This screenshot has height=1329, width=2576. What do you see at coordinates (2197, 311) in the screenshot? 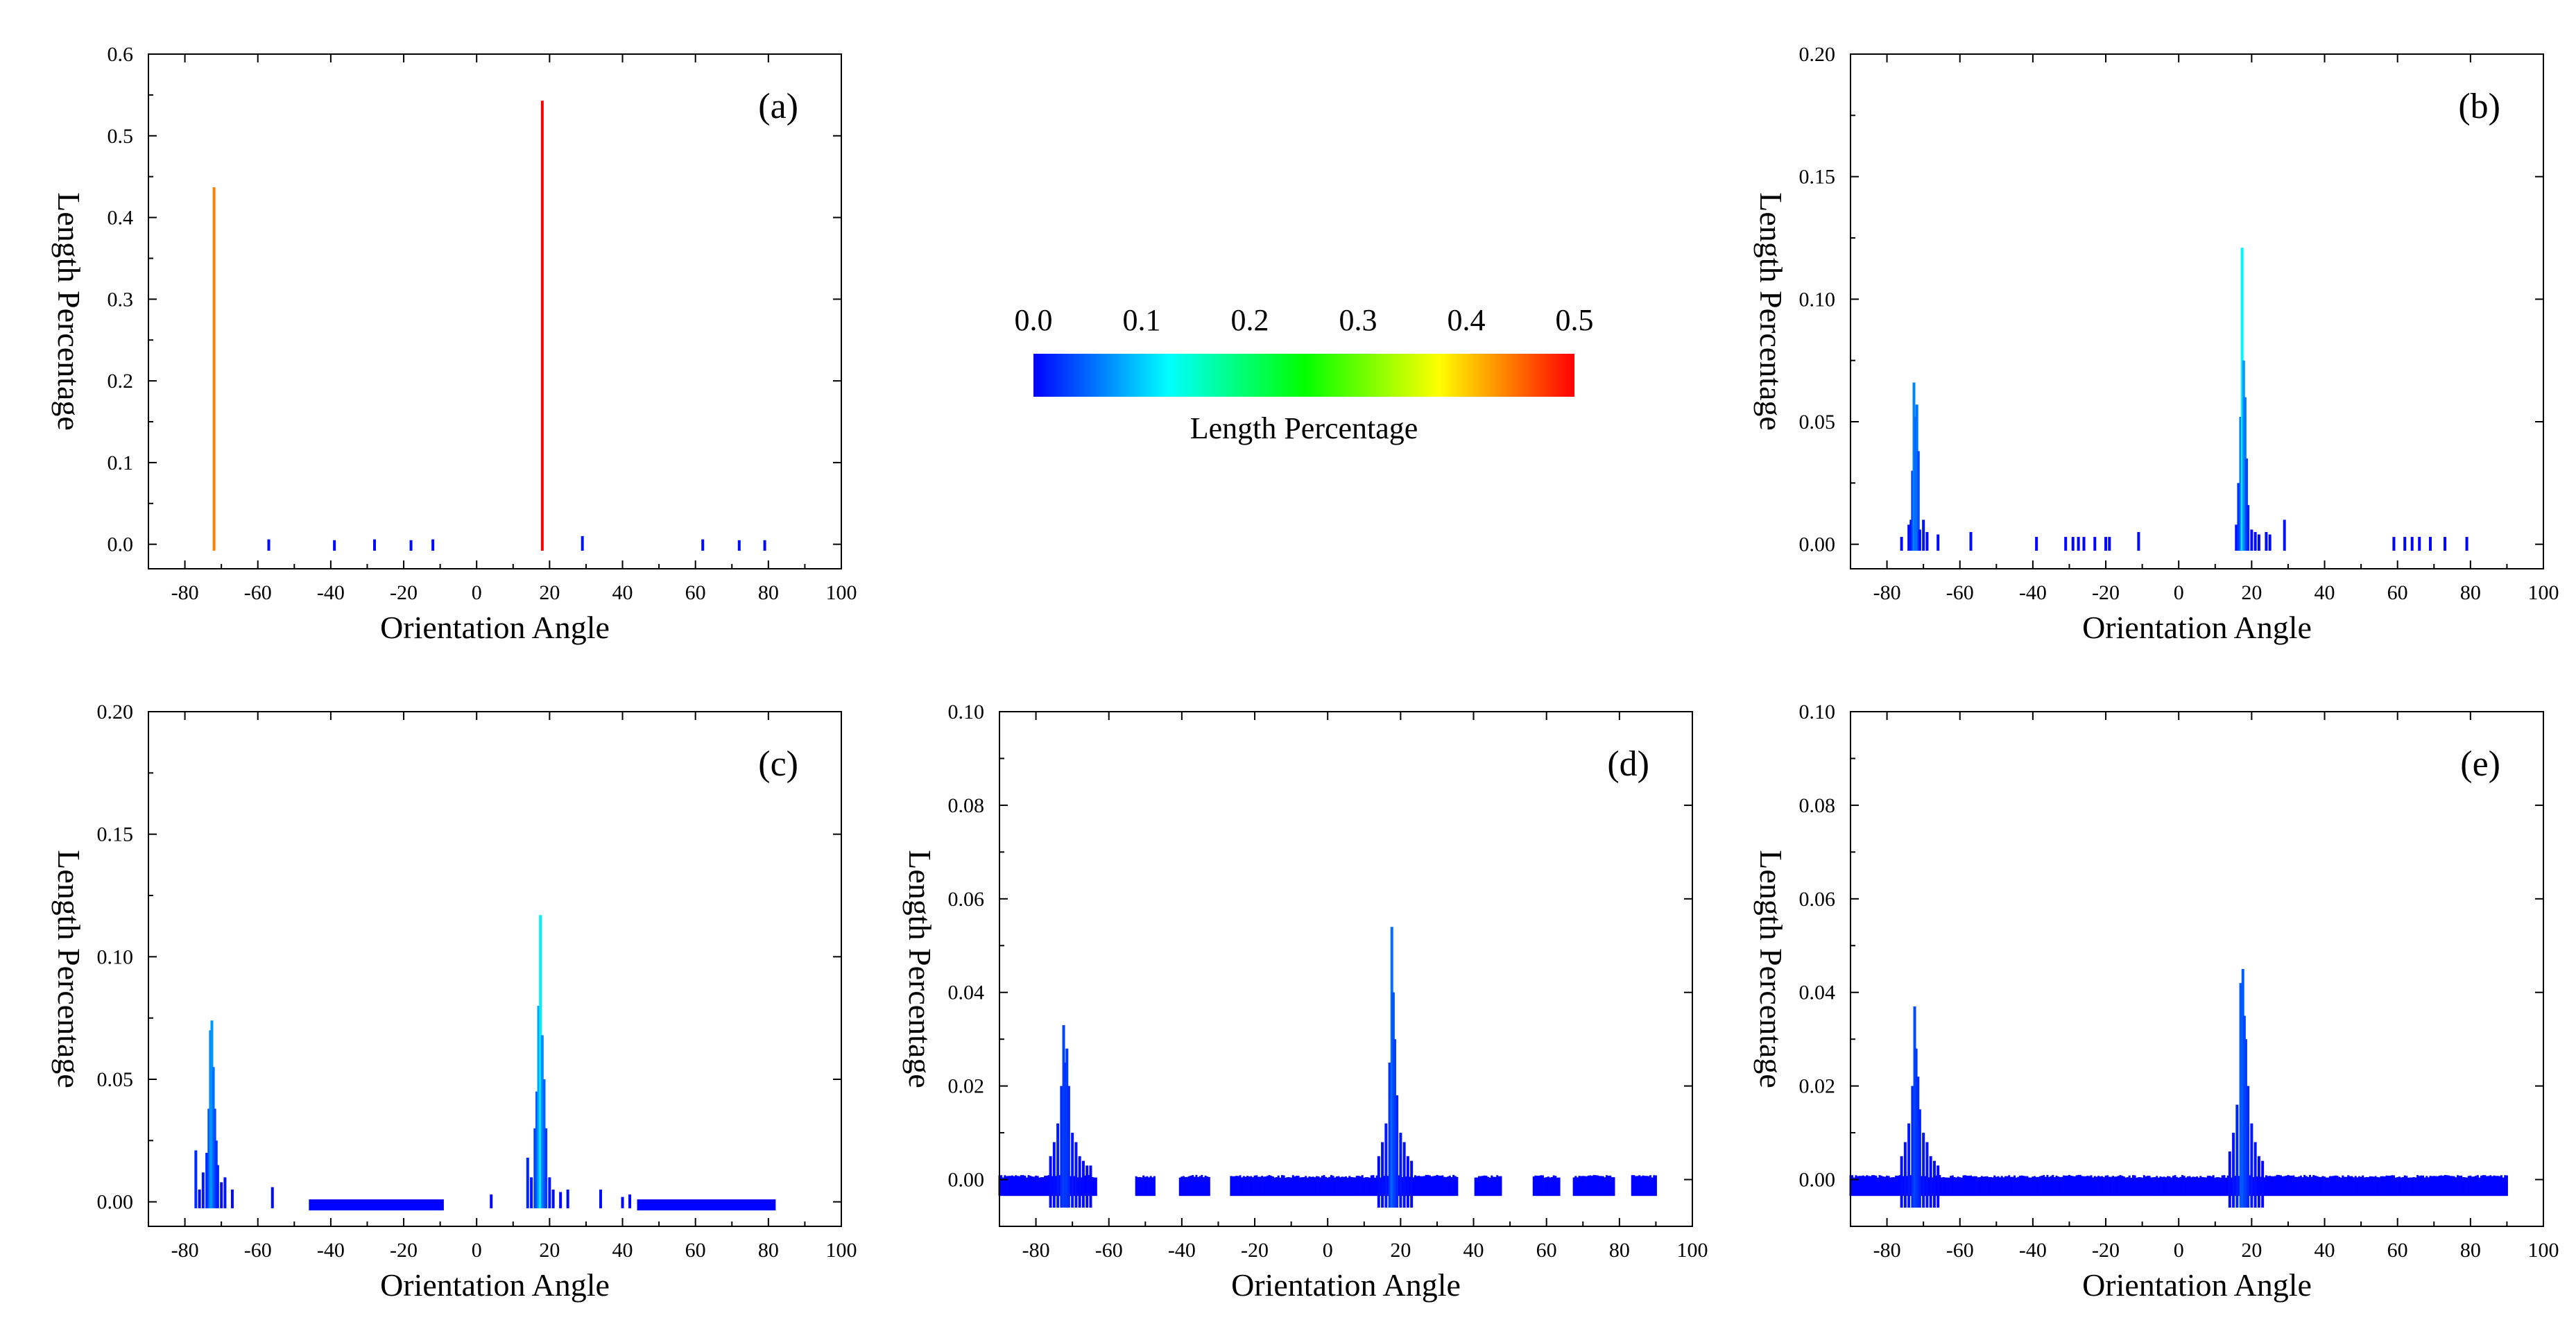
I see `plot-frame` at bounding box center [2197, 311].